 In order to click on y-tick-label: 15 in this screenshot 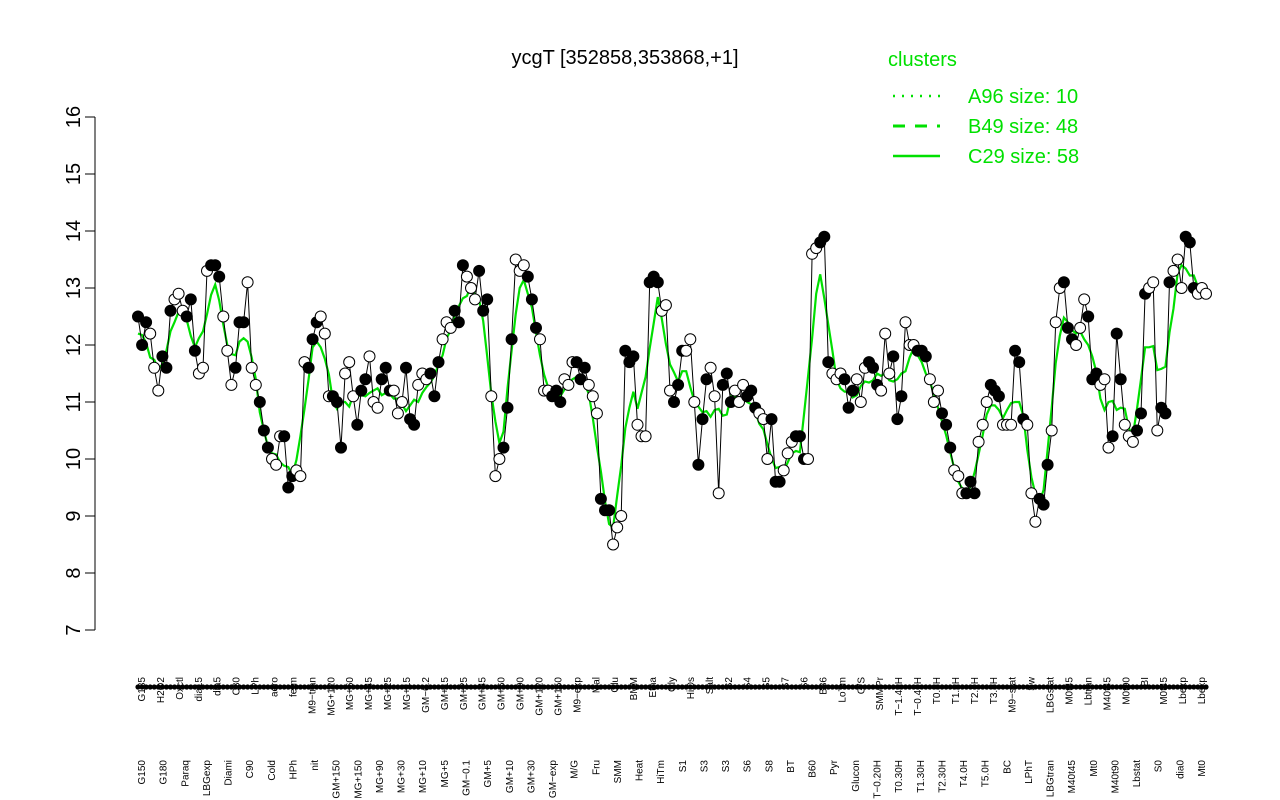, I will do `click(74, 174)`.